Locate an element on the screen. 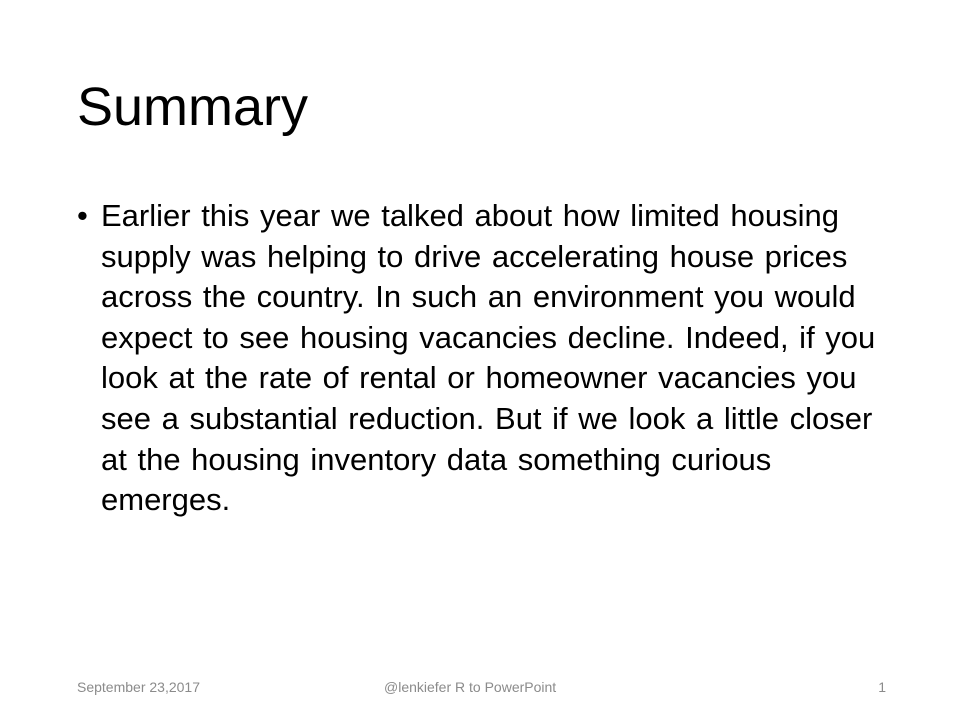 The image size is (960, 720). footer-page-number: 1 is located at coordinates (882, 687).